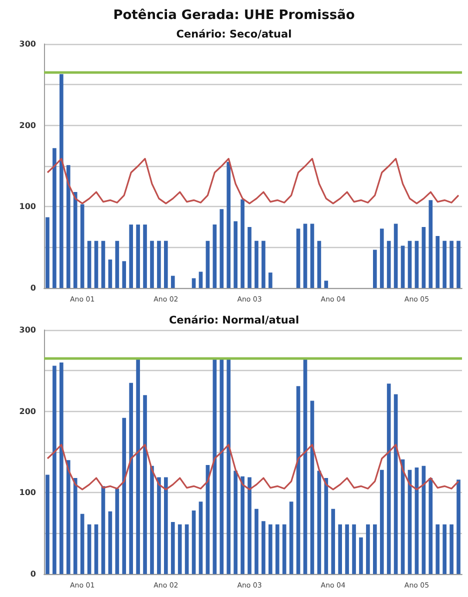 Image resolution: width=468 pixels, height=597 pixels. Describe the element at coordinates (33, 288) in the screenshot. I see `y-tick-label: 0` at that location.